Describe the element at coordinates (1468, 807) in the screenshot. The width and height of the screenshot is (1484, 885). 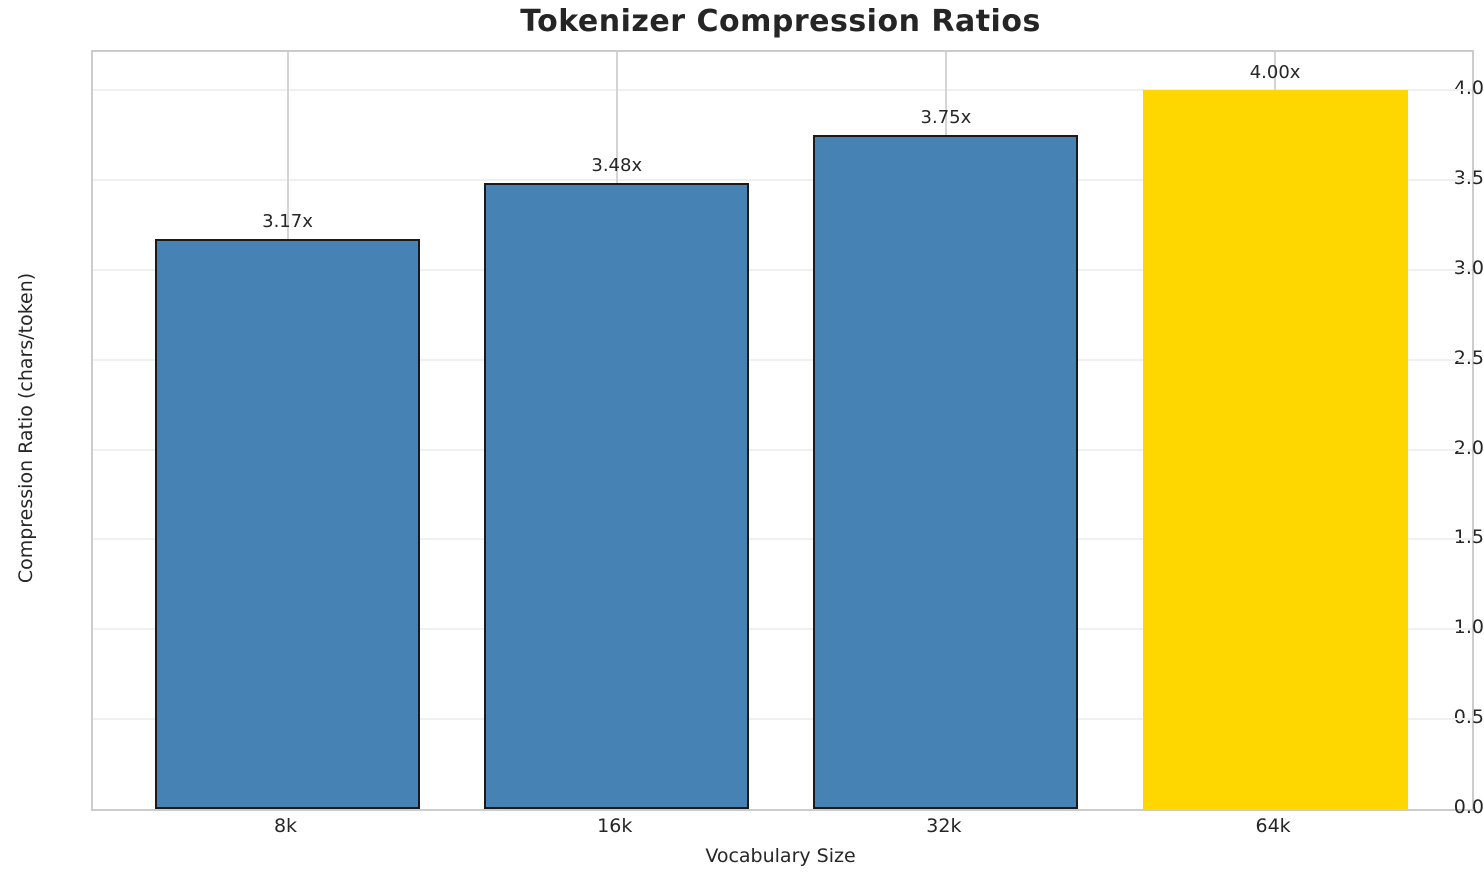
I see `y-tick-label: 0.0` at that location.